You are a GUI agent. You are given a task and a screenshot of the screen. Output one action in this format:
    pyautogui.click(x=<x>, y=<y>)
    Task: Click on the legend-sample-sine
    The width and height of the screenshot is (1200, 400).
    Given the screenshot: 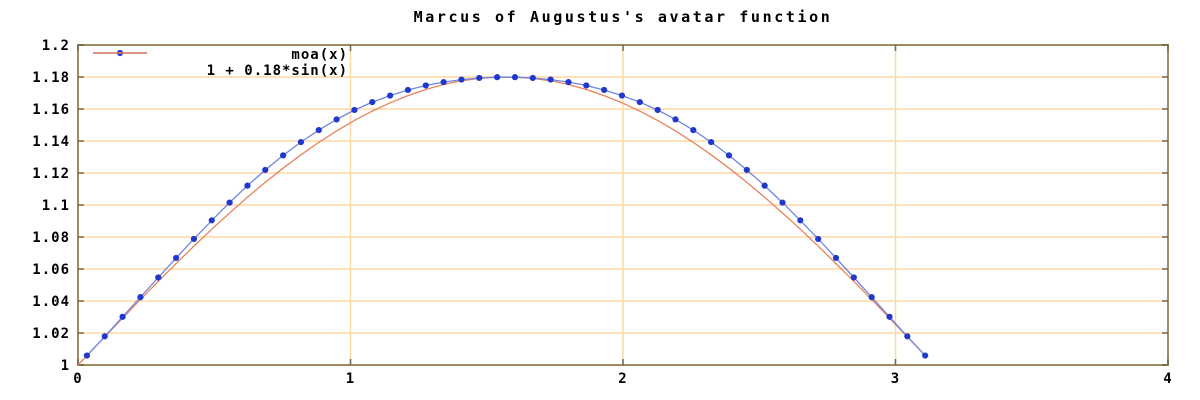 What is the action you would take?
    pyautogui.click(x=120, y=53)
    